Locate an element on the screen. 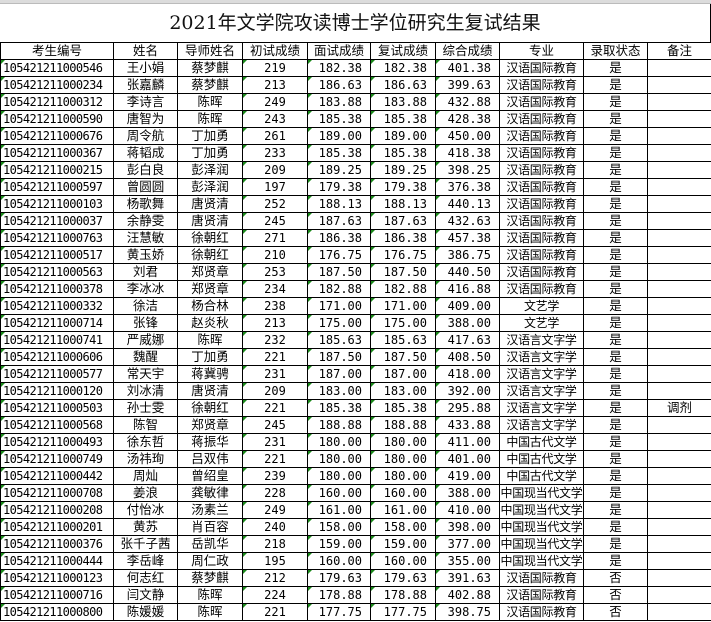 Image resolution: width=711 pixels, height=622 pixels. cell-name: 付怡冰 is located at coordinates (145, 510).